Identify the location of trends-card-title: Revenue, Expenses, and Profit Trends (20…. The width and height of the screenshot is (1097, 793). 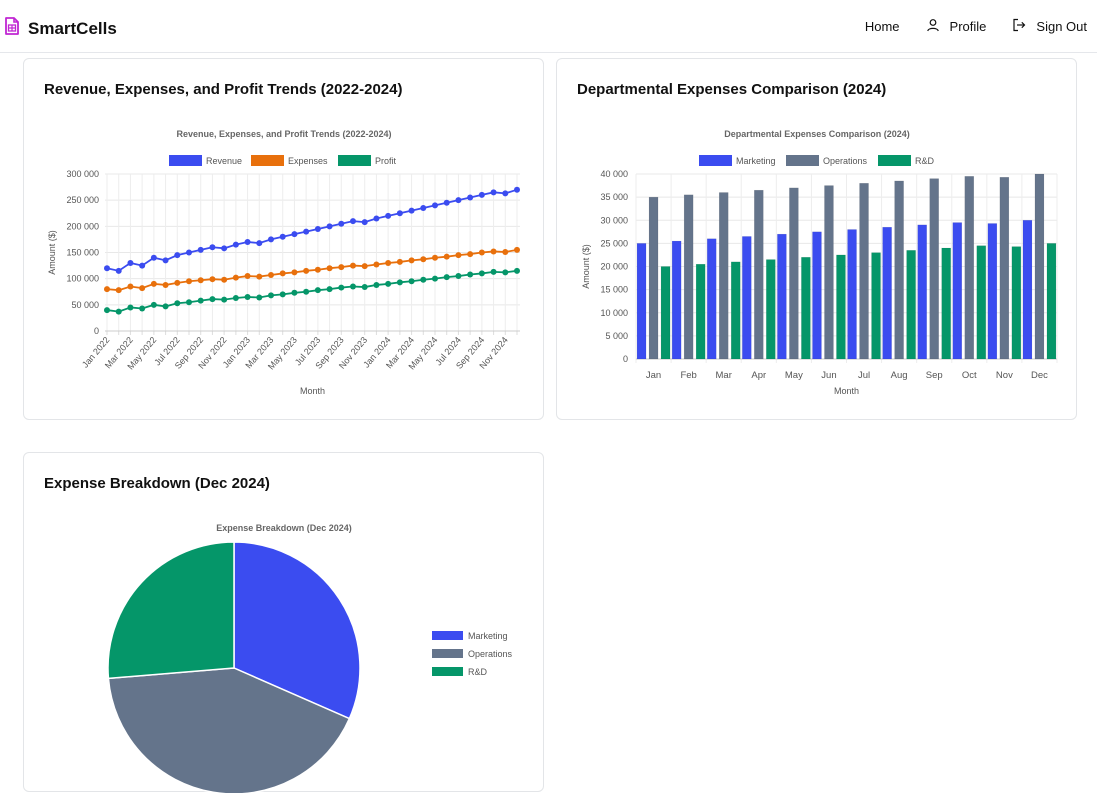
(223, 89).